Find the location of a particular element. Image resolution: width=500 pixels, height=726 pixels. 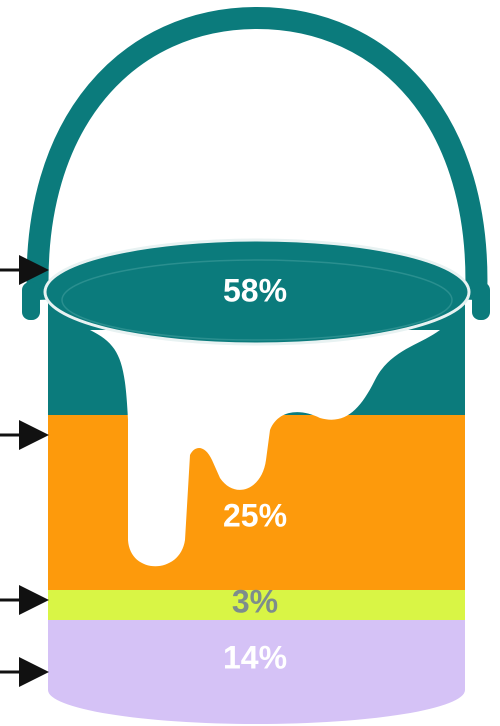

value-label: 58% is located at coordinates (255, 290).